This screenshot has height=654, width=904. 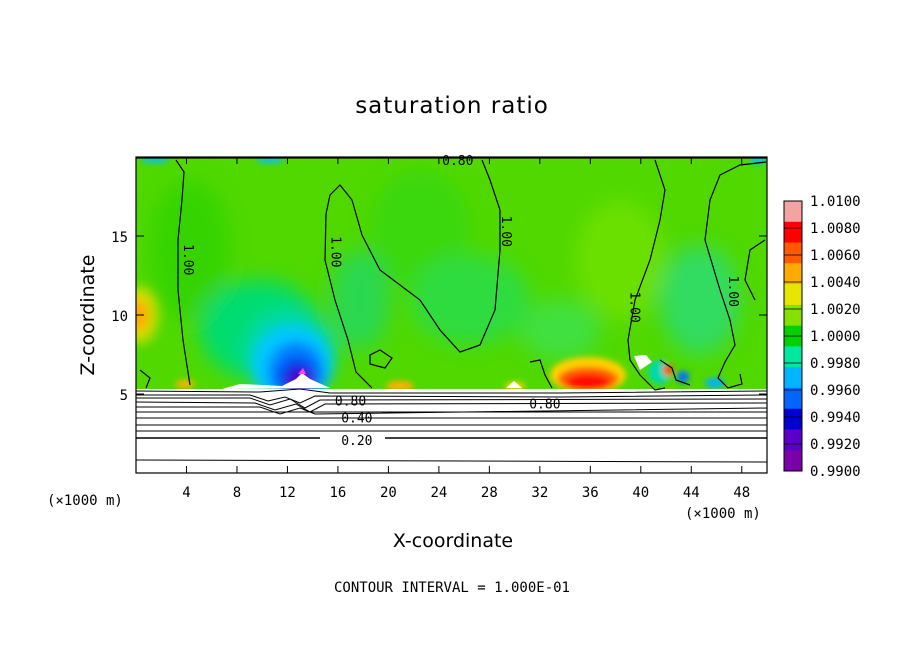 What do you see at coordinates (741, 493) in the screenshot?
I see `x-tick-label: 48` at bounding box center [741, 493].